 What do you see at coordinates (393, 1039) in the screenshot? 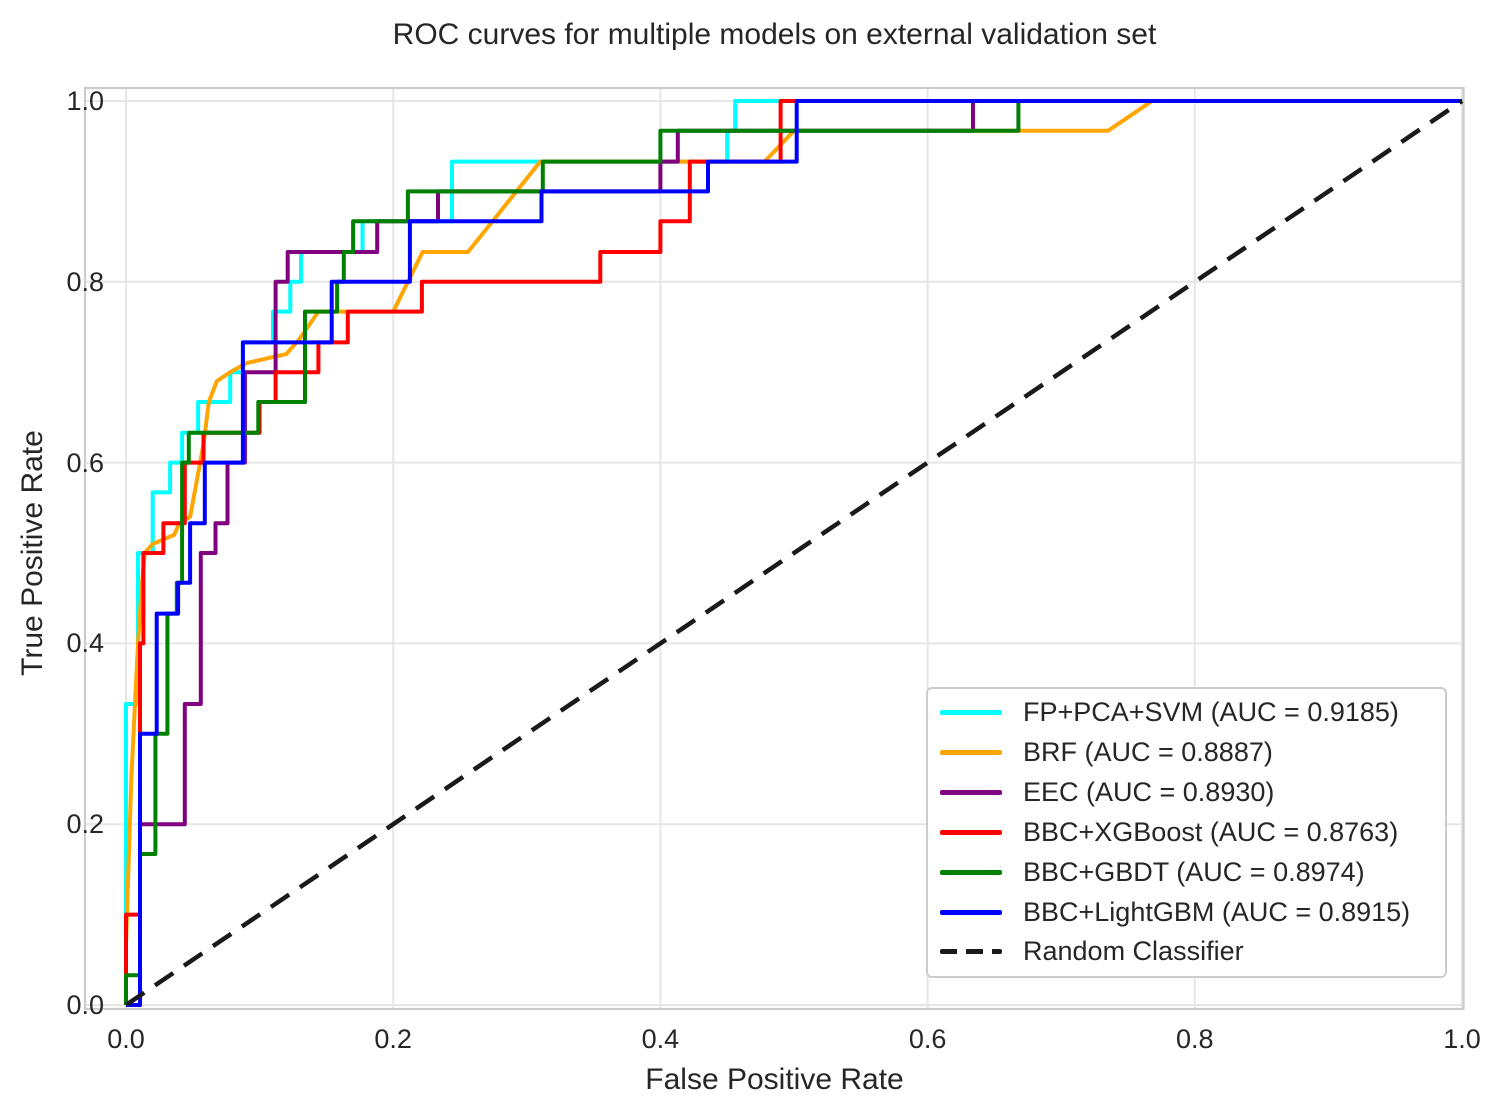
I see `x-tick-label: 0.2` at bounding box center [393, 1039].